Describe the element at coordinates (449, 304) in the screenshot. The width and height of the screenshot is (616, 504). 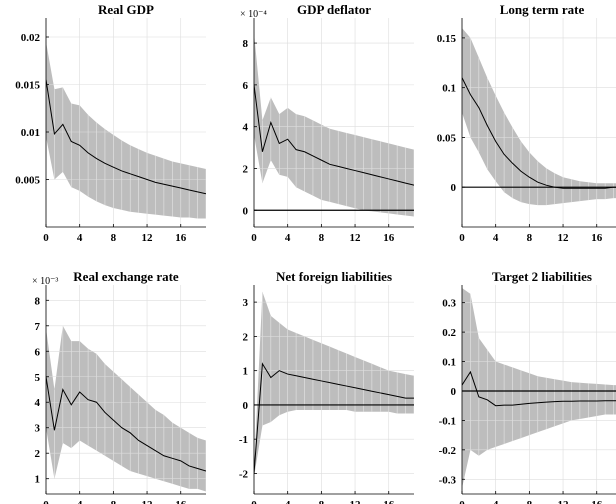
I see `y-tick-label: 0.3` at that location.